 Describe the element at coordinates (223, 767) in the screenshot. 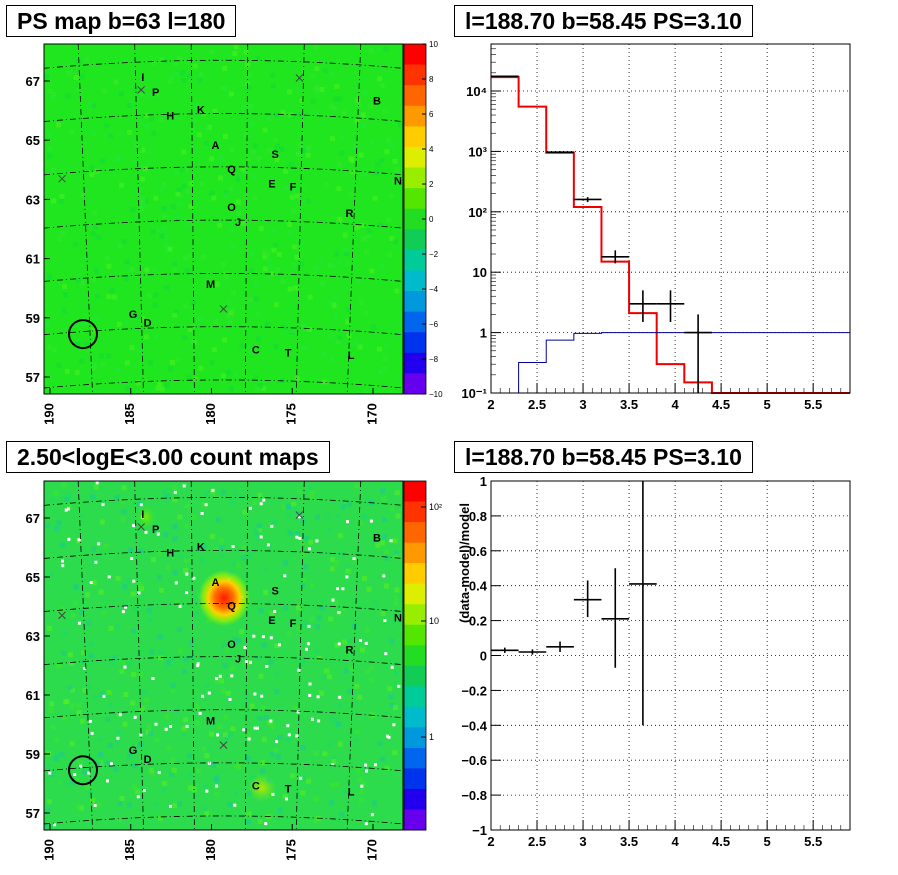

I see `latitude-line` at that location.